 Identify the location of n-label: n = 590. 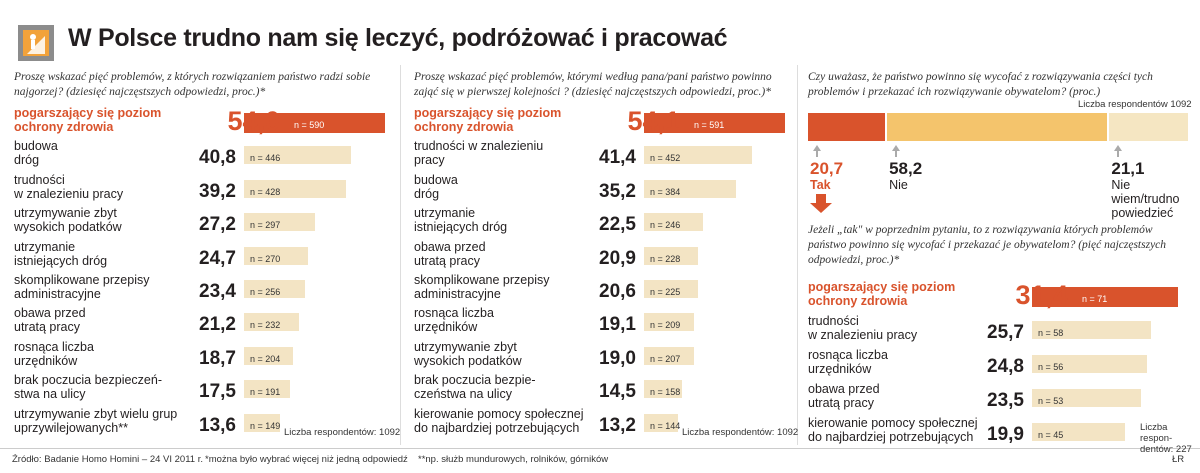
(309, 125).